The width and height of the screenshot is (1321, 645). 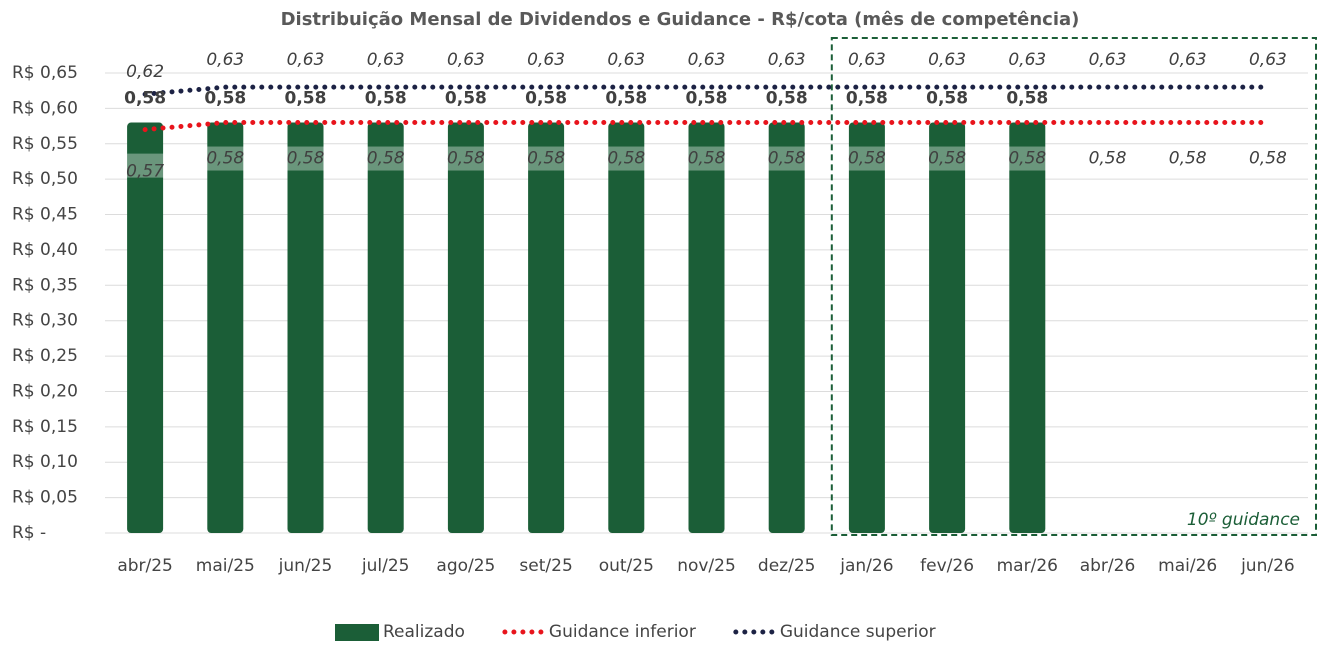 What do you see at coordinates (1243, 520) in the screenshot?
I see `annotation: 10º guidance` at bounding box center [1243, 520].